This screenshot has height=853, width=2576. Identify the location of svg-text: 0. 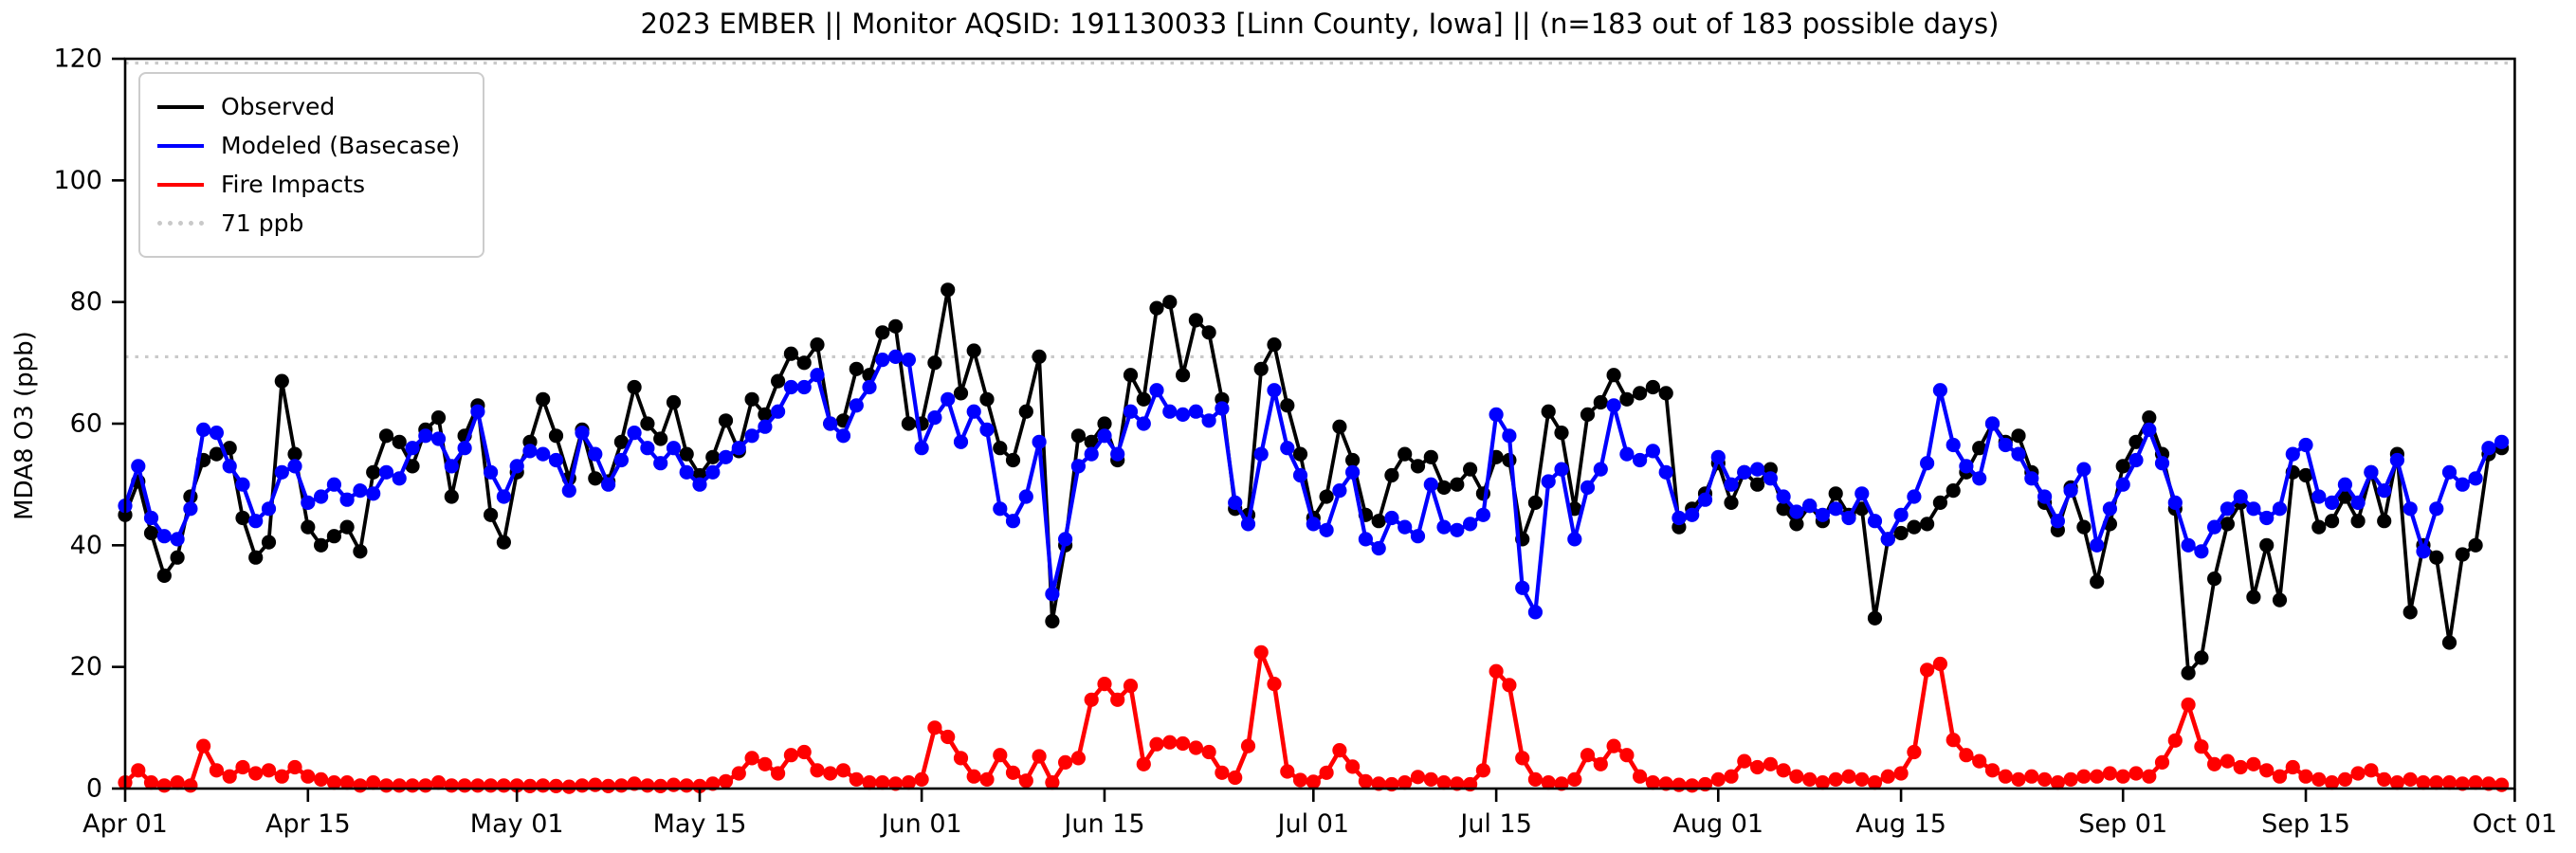
(94, 789).